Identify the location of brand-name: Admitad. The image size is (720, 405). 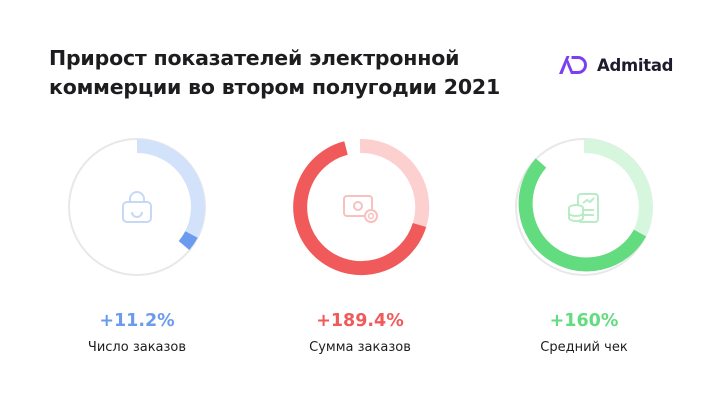
(635, 65).